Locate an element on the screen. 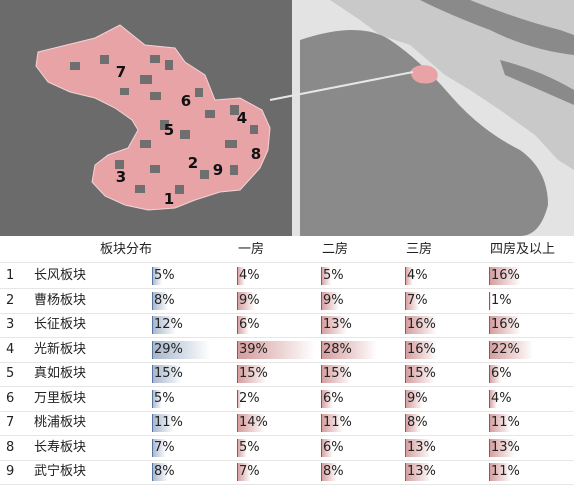 Image resolution: width=574 pixels, height=486 pixels. value-label-one-room: 9% is located at coordinates (249, 300).